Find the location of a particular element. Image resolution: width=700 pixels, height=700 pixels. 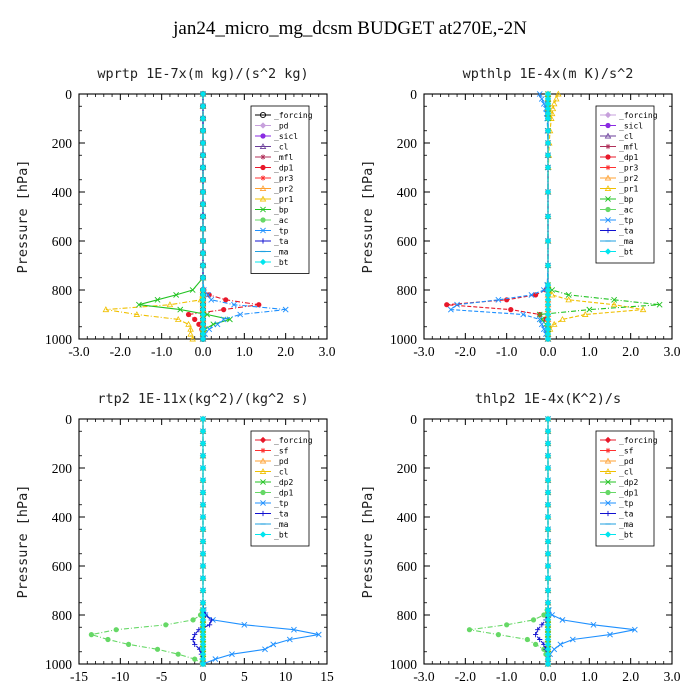

legend-label: _ac is located at coordinates (626, 210).